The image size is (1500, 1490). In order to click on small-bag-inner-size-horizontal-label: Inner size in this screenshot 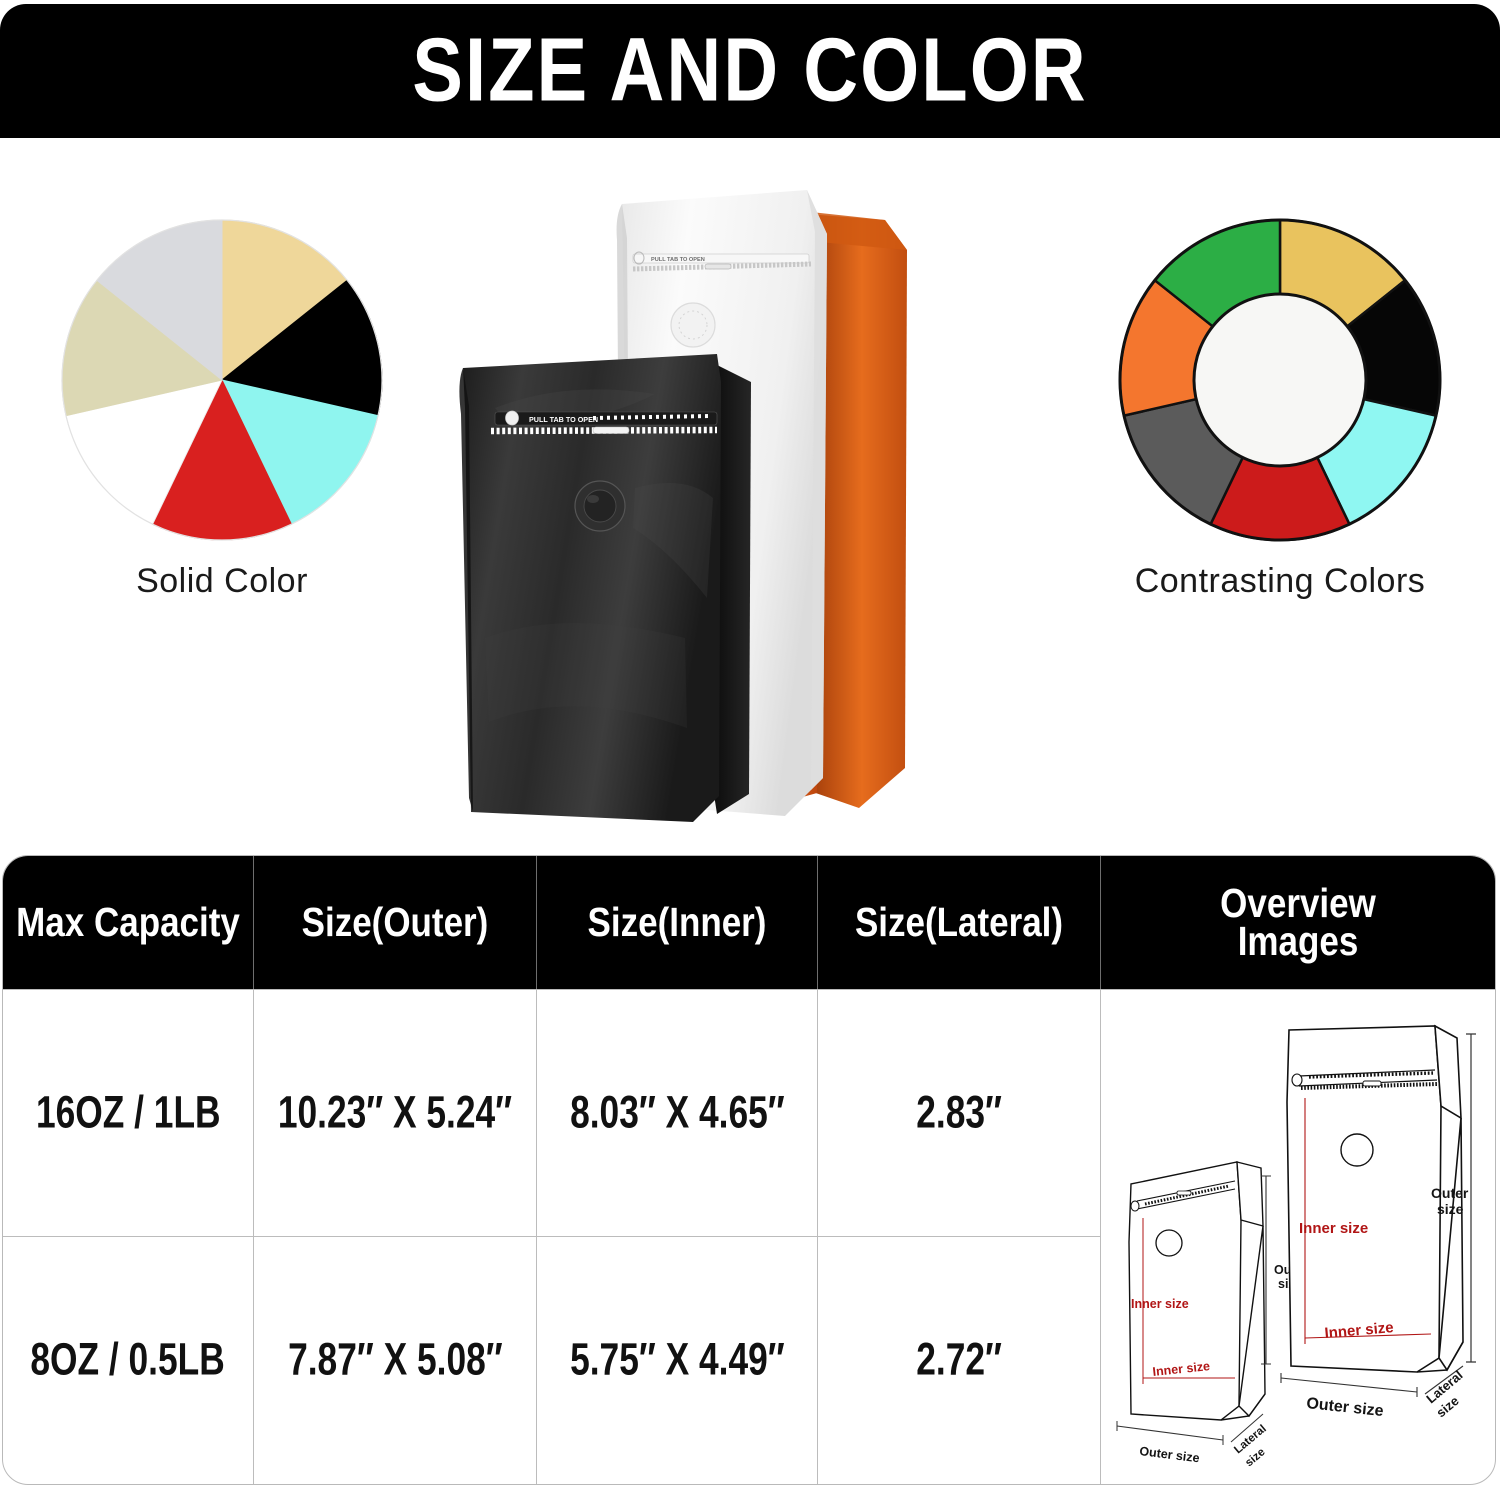, I will do `click(1181, 1369)`.